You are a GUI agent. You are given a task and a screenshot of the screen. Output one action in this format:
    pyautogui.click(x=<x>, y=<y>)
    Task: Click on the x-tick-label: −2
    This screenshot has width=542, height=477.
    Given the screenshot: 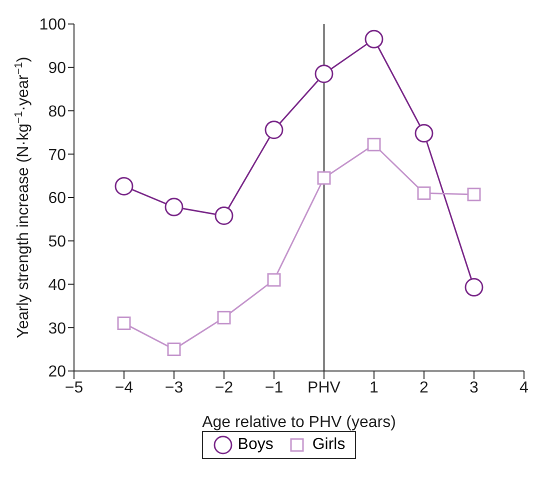 What is the action you would take?
    pyautogui.click(x=224, y=387)
    